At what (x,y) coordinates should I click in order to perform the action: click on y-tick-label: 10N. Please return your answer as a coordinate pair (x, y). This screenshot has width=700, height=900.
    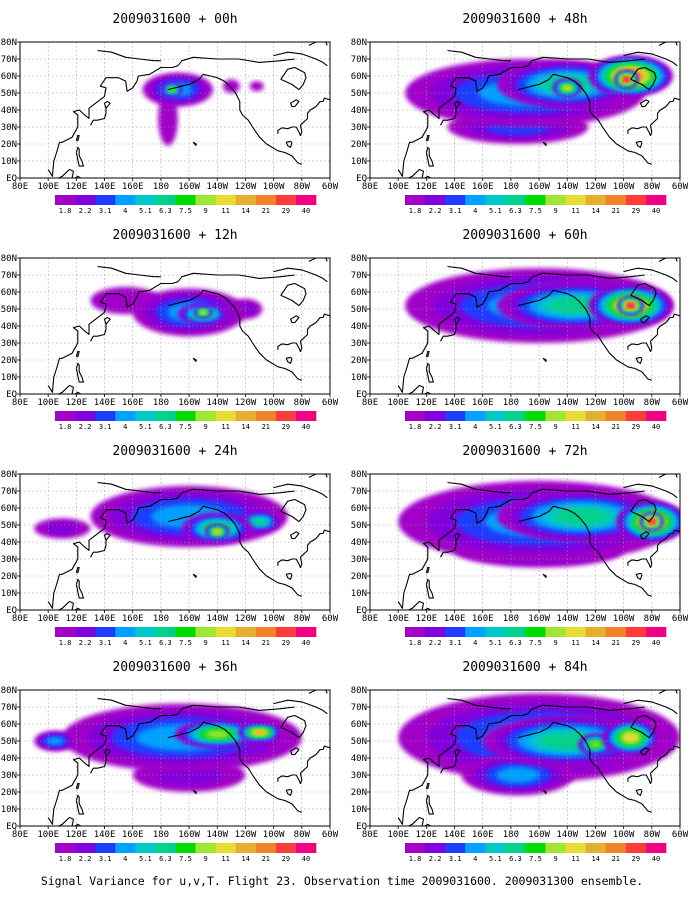
    Looking at the image, I should click on (359, 810).